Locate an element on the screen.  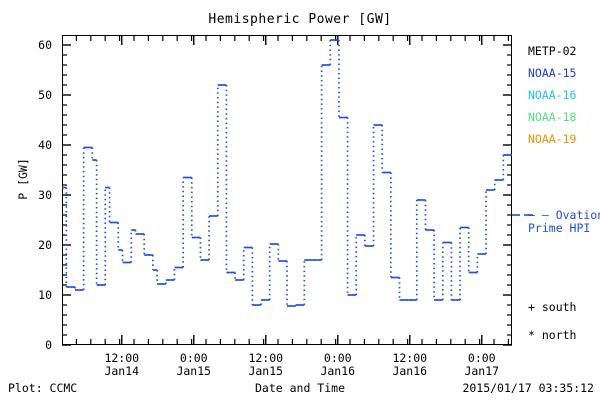
plot-credit: Plot: CCMC is located at coordinates (43, 388).